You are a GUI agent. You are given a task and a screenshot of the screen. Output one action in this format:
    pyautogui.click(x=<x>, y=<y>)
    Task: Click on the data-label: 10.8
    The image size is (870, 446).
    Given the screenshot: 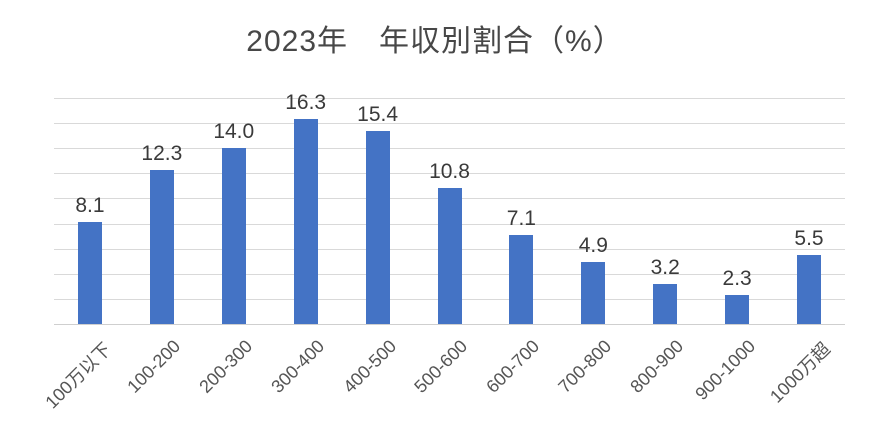 What is the action you would take?
    pyautogui.click(x=449, y=172)
    